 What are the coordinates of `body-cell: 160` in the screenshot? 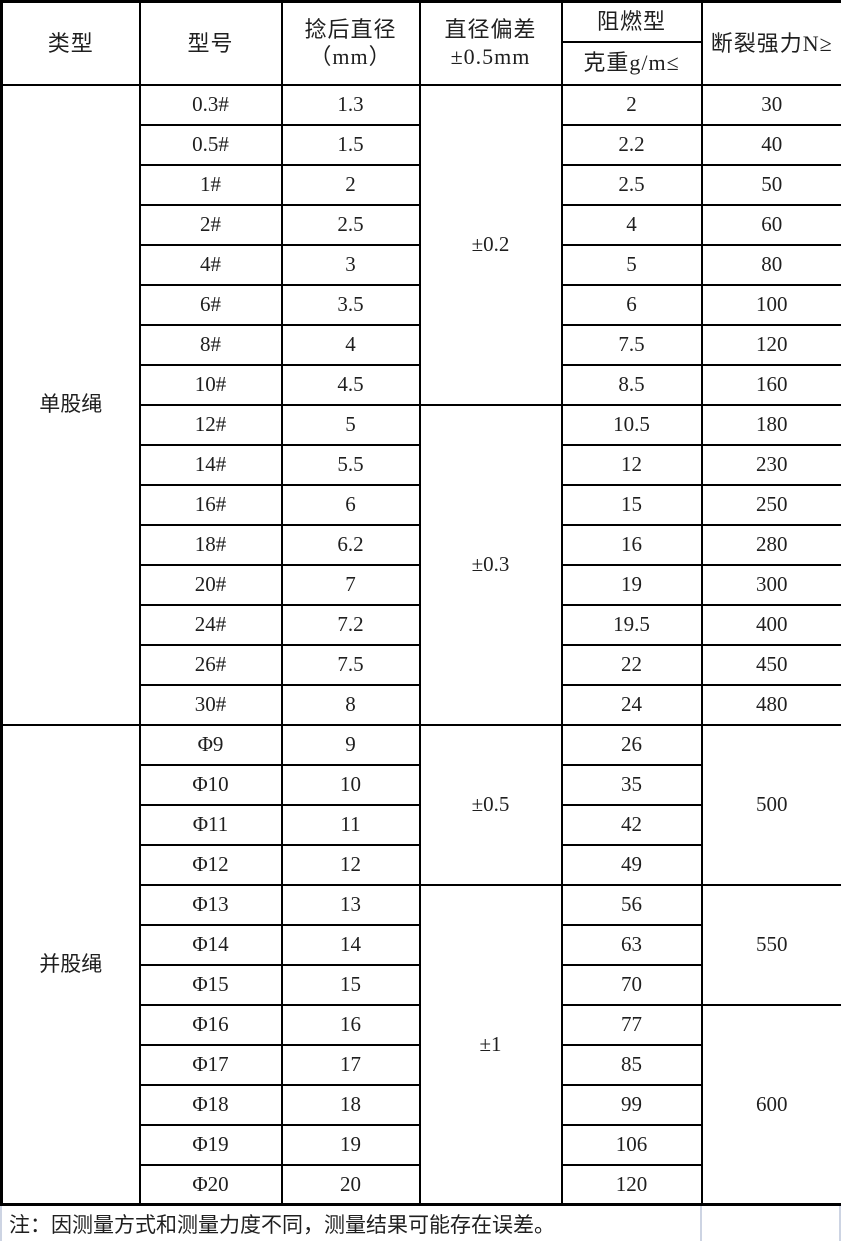 It's located at (770, 384).